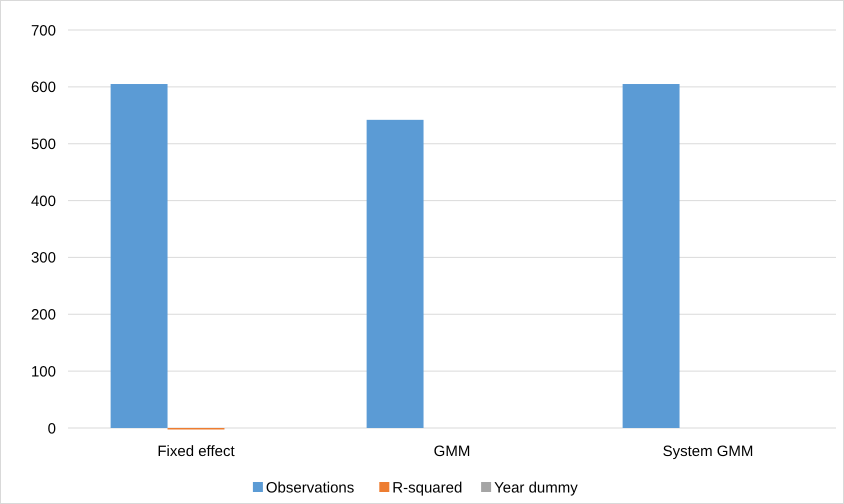 Image resolution: width=844 pixels, height=504 pixels. Describe the element at coordinates (52, 429) in the screenshot. I see `y-tick-label: 0` at that location.